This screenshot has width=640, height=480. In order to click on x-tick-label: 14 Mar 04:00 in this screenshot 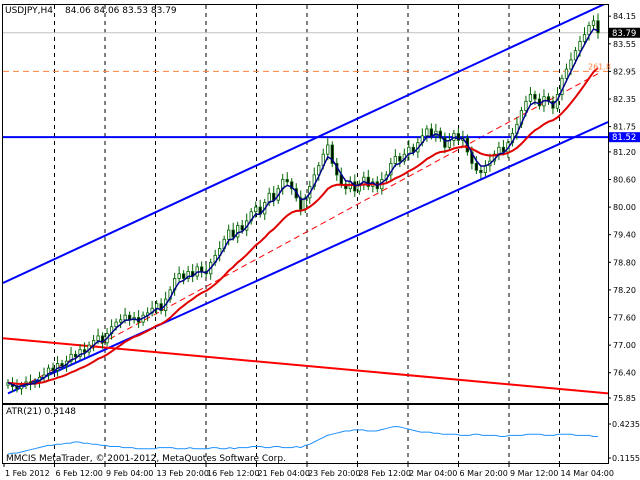, I will do `click(587, 473)`.